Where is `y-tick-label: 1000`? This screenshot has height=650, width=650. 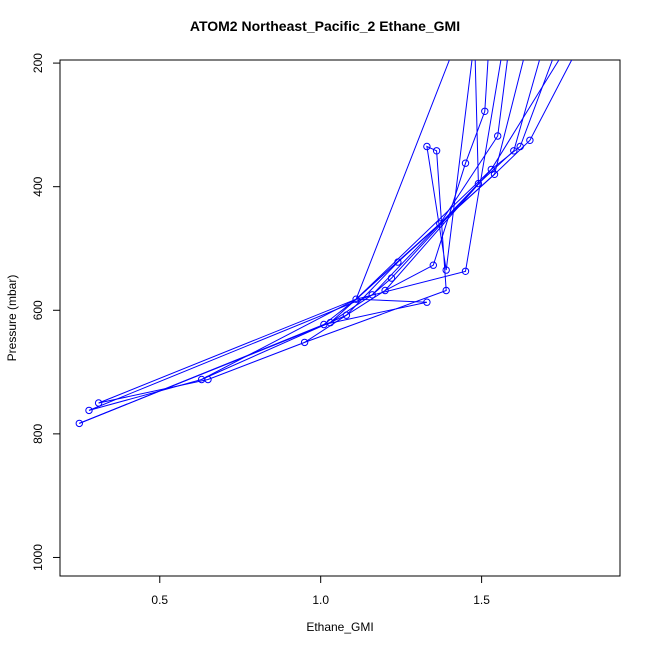 y-tick-label: 1000 is located at coordinates (38, 557).